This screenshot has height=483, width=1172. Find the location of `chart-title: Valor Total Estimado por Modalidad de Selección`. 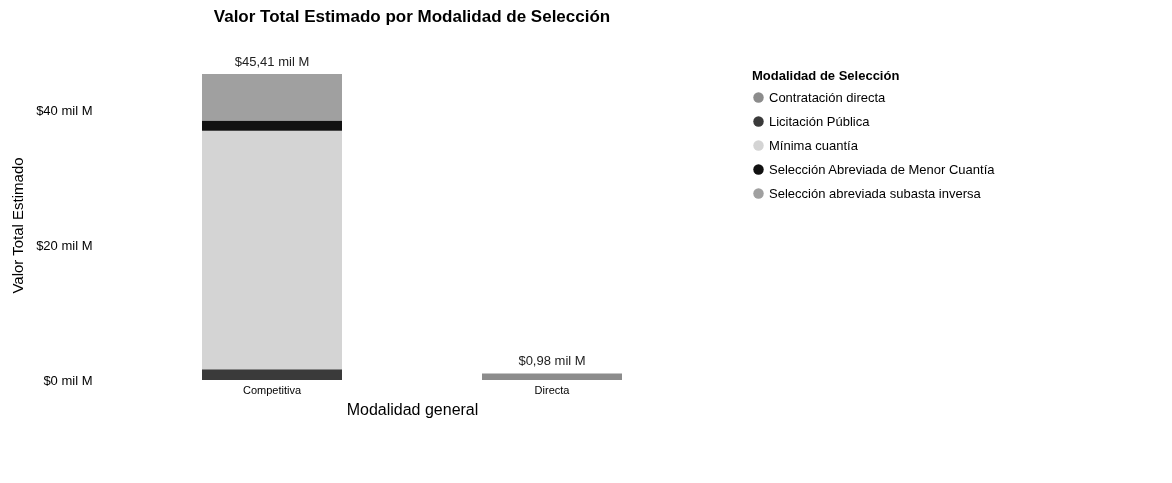

chart-title: Valor Total Estimado por Modalidad de Selección is located at coordinates (412, 17).